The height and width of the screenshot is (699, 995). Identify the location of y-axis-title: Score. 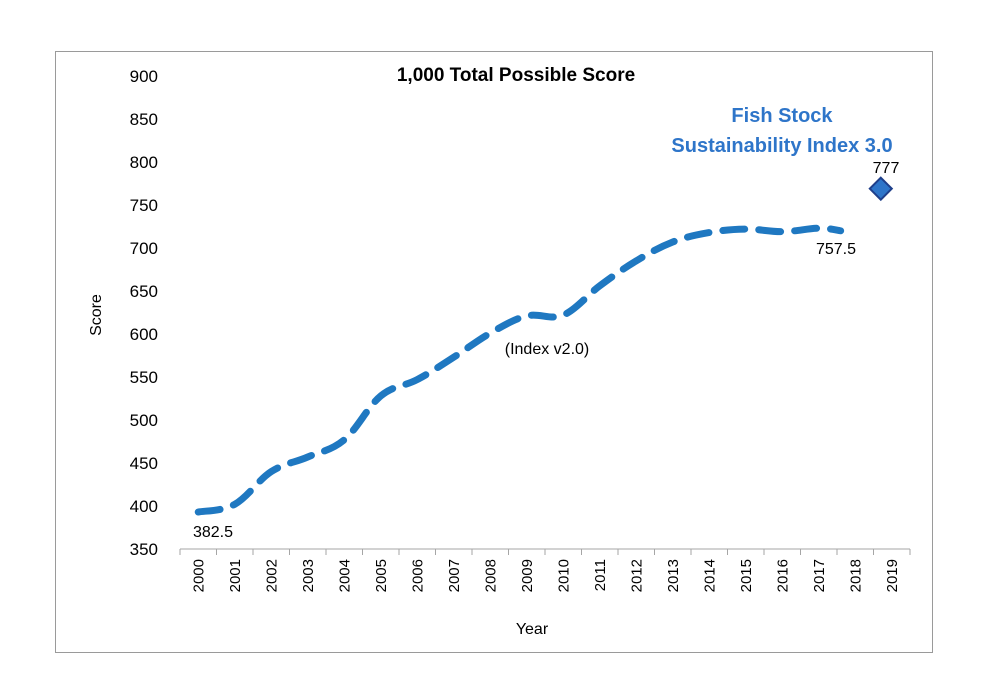
(96, 315).